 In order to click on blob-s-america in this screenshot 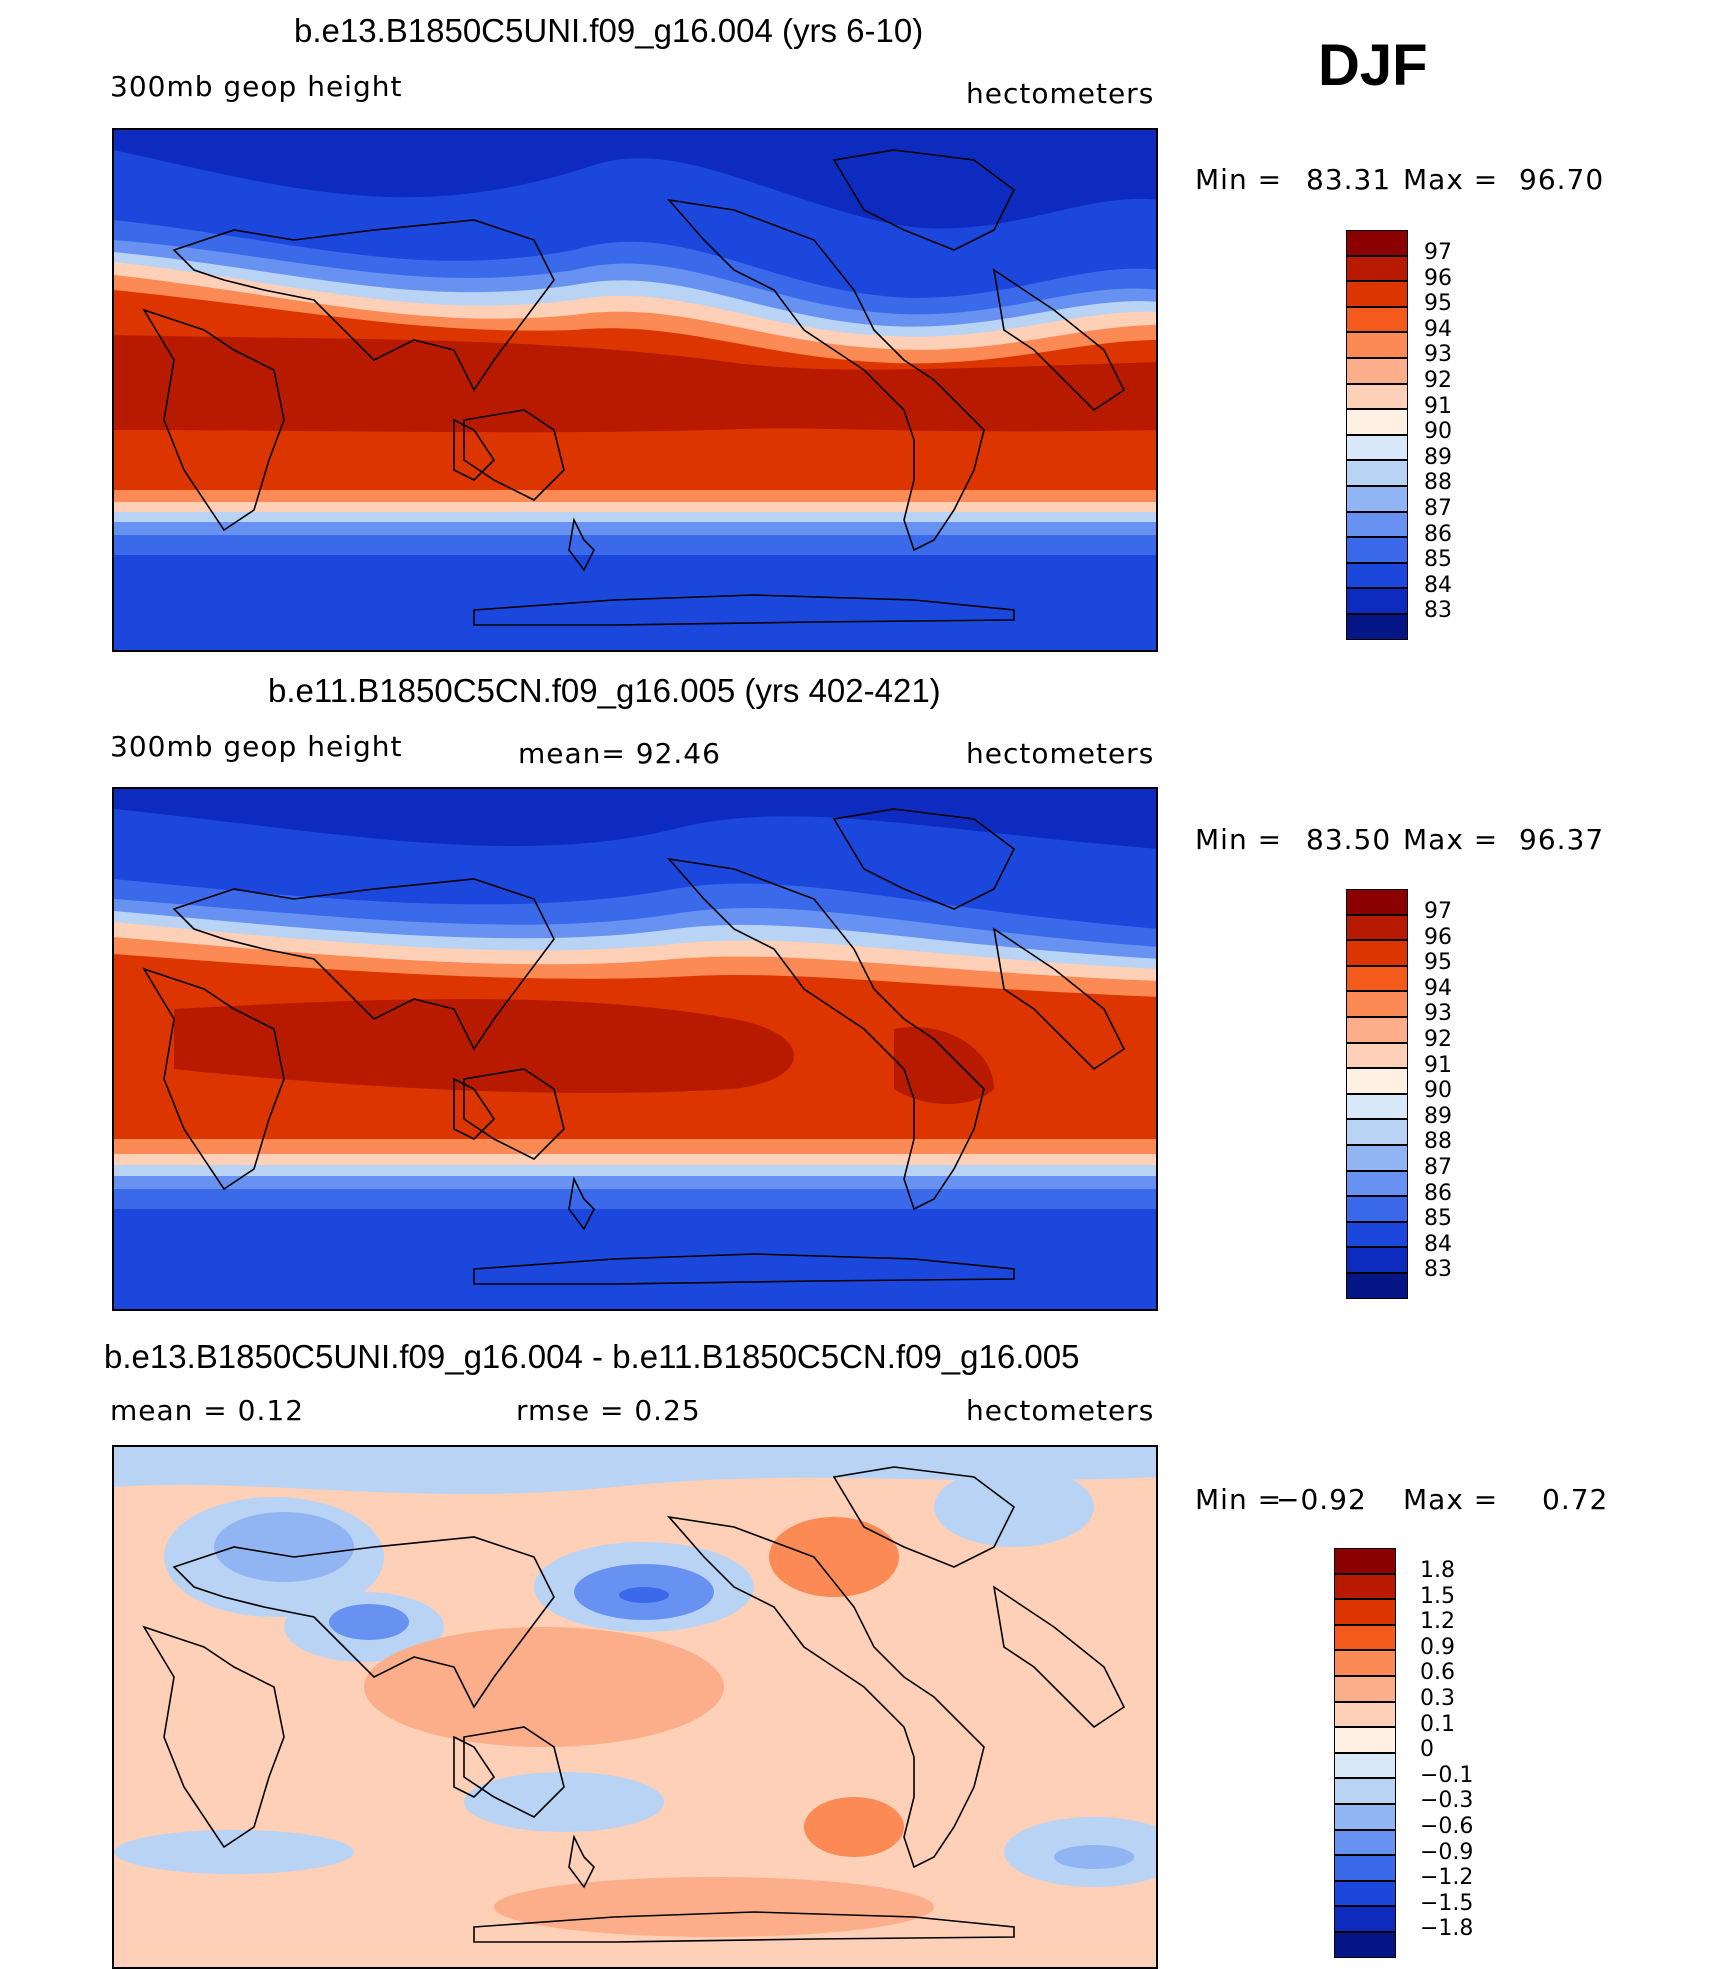, I will do `click(854, 1827)`.